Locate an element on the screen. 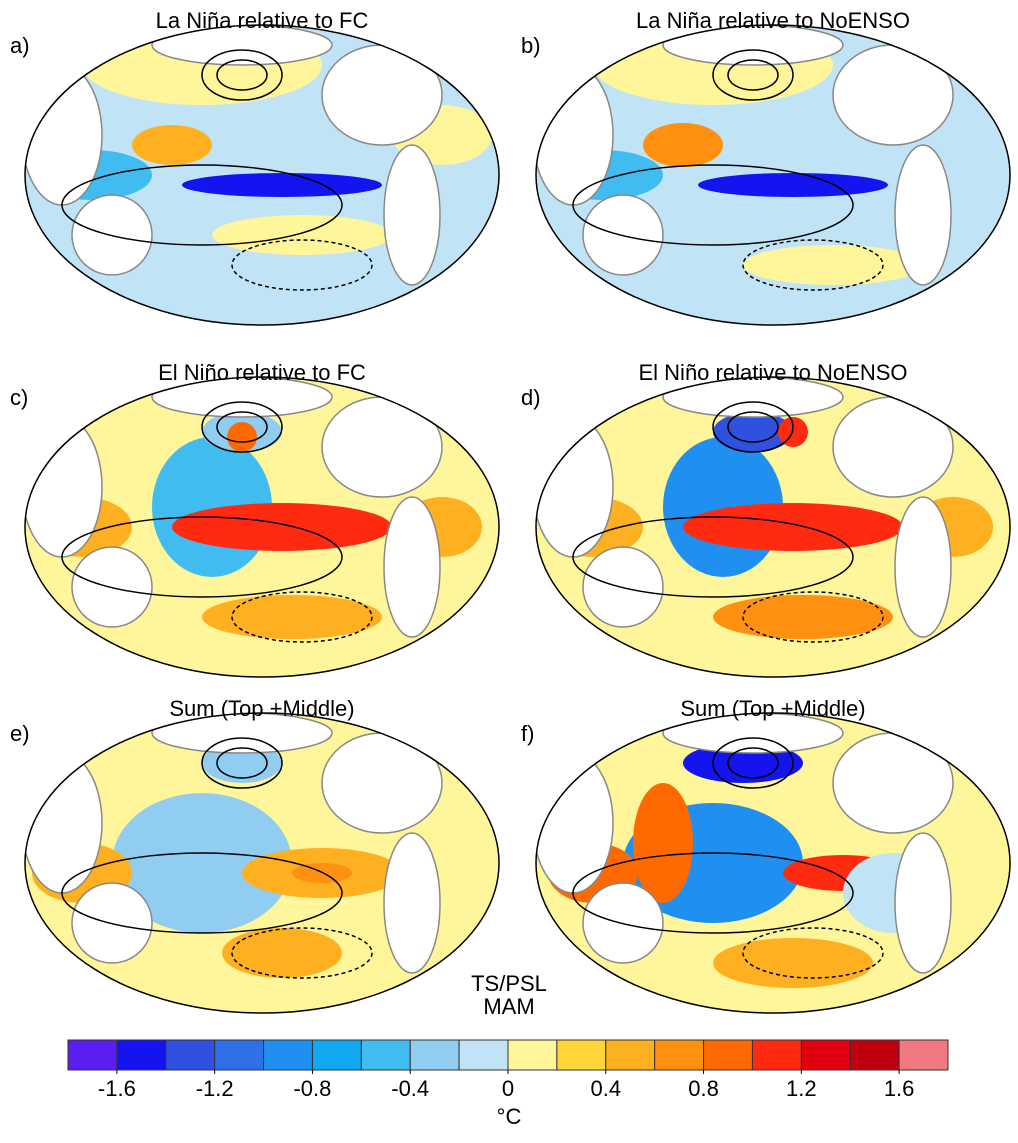 This screenshot has height=1143, width=1018. colorbar-tick-label: 0.4 is located at coordinates (605, 1088).